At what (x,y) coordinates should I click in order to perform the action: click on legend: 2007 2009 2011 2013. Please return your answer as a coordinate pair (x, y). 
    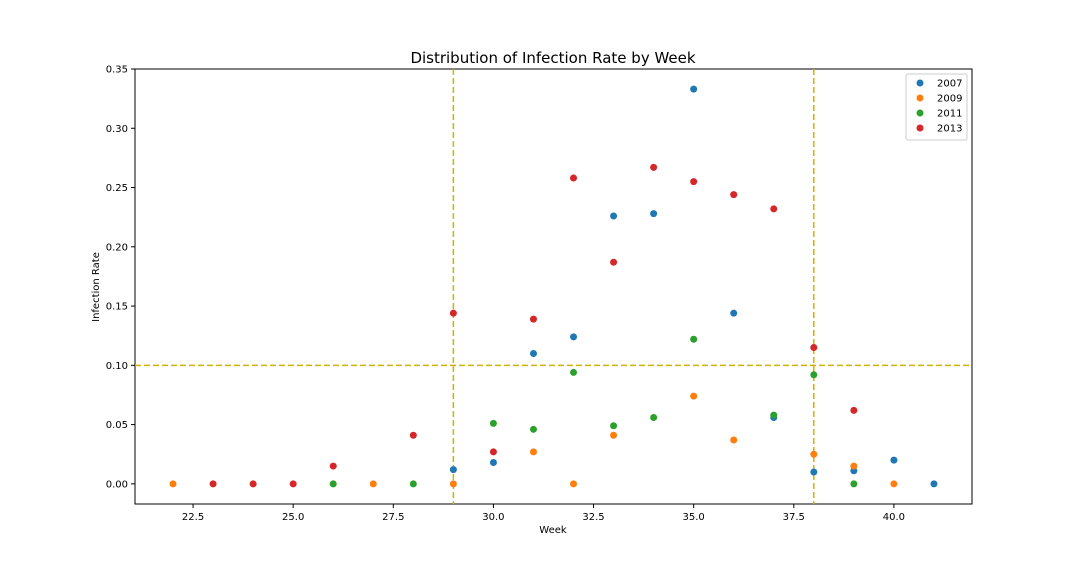
    Looking at the image, I should click on (936, 107).